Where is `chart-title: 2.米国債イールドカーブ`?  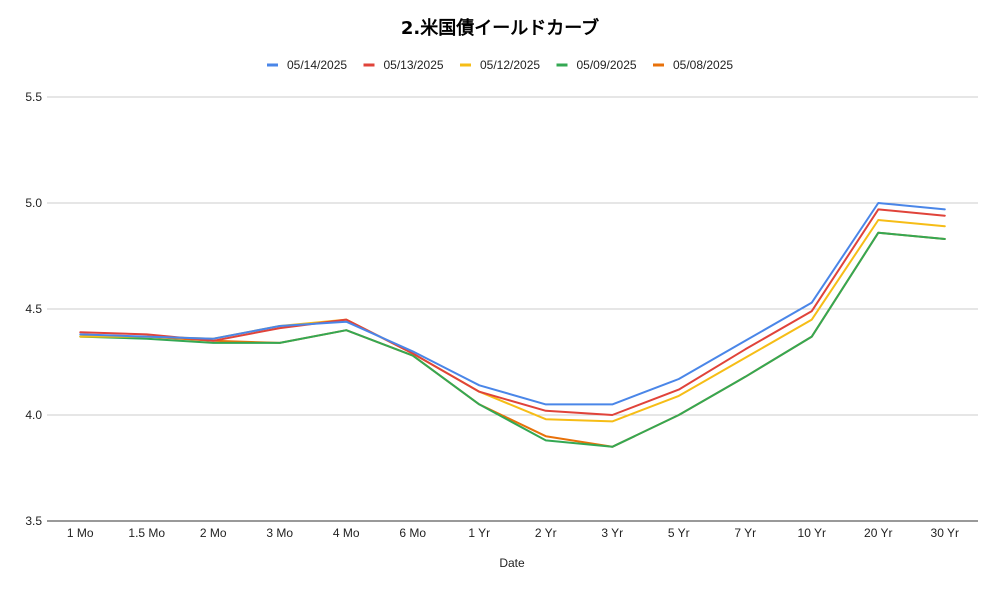 chart-title: 2.米国債イールドカーブ is located at coordinates (500, 28).